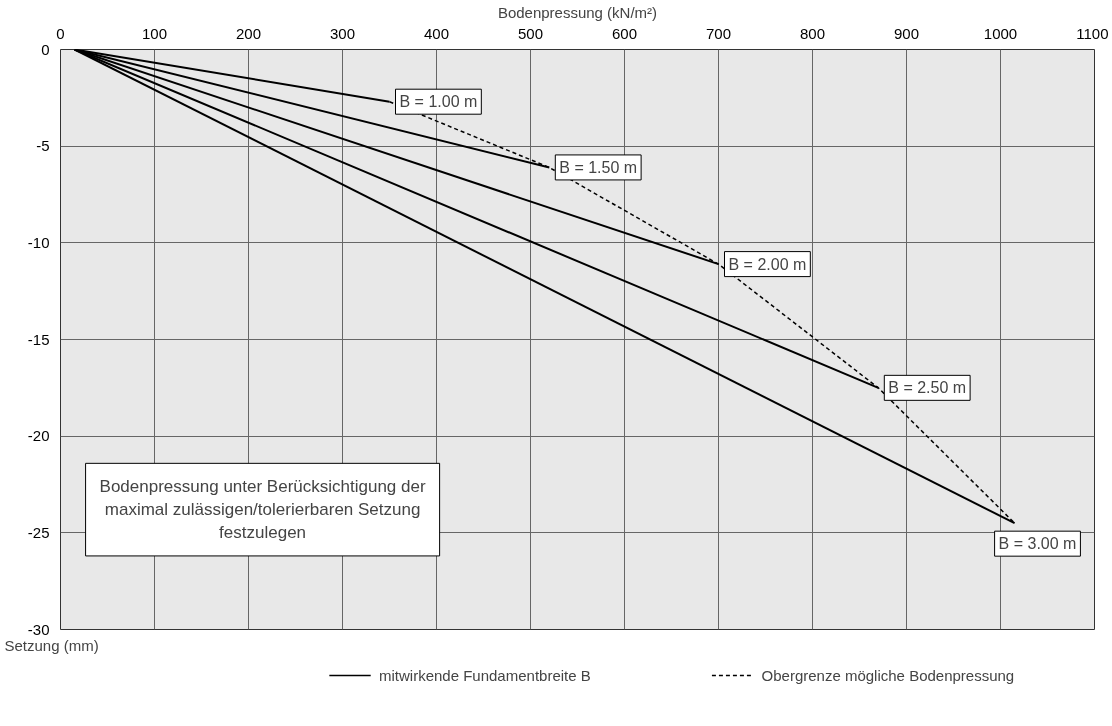  What do you see at coordinates (1037, 544) in the screenshot?
I see `annotation: B = 3.00 m` at bounding box center [1037, 544].